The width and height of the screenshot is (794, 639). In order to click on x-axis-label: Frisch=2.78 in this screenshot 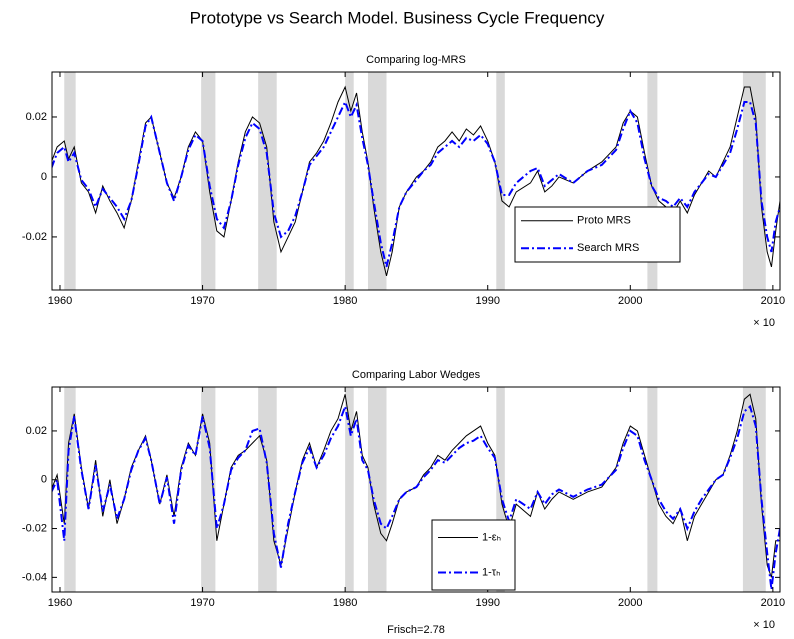, I will do `click(416, 630)`.